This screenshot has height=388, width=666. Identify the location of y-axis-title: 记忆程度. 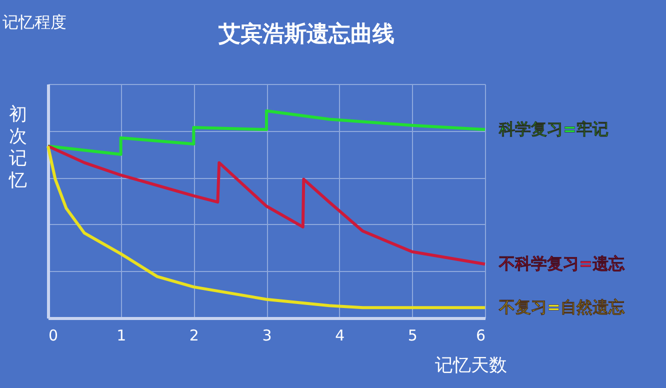
(34, 22).